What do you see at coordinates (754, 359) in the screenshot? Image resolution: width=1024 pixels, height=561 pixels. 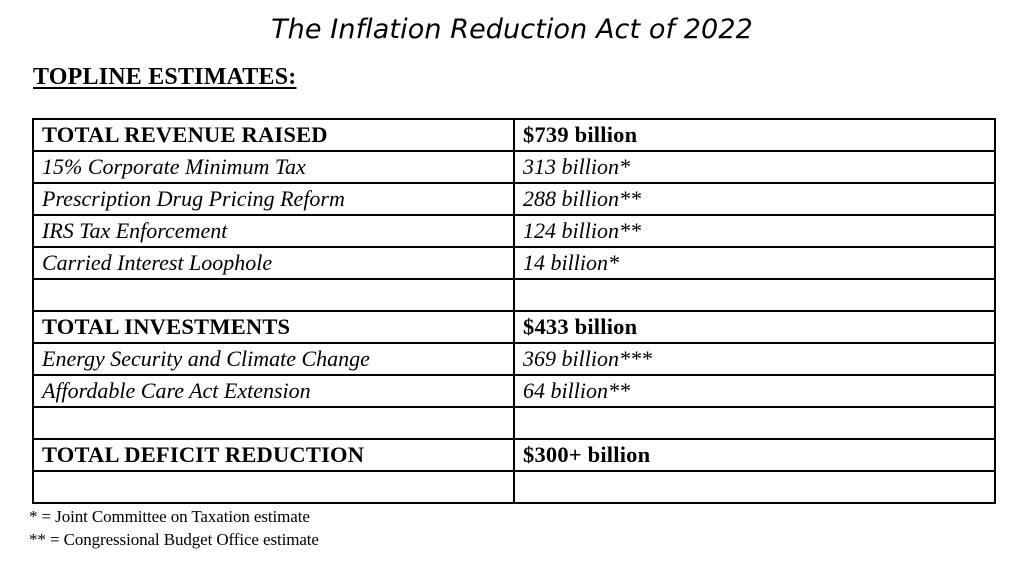 I see `cell-value: 369 billion***` at bounding box center [754, 359].